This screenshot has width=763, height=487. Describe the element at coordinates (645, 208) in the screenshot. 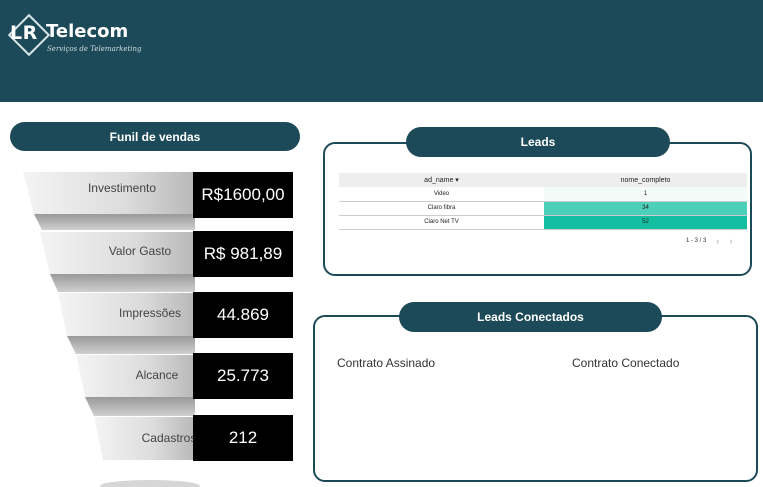

I see `table-cell-nome-completo: 34` at that location.